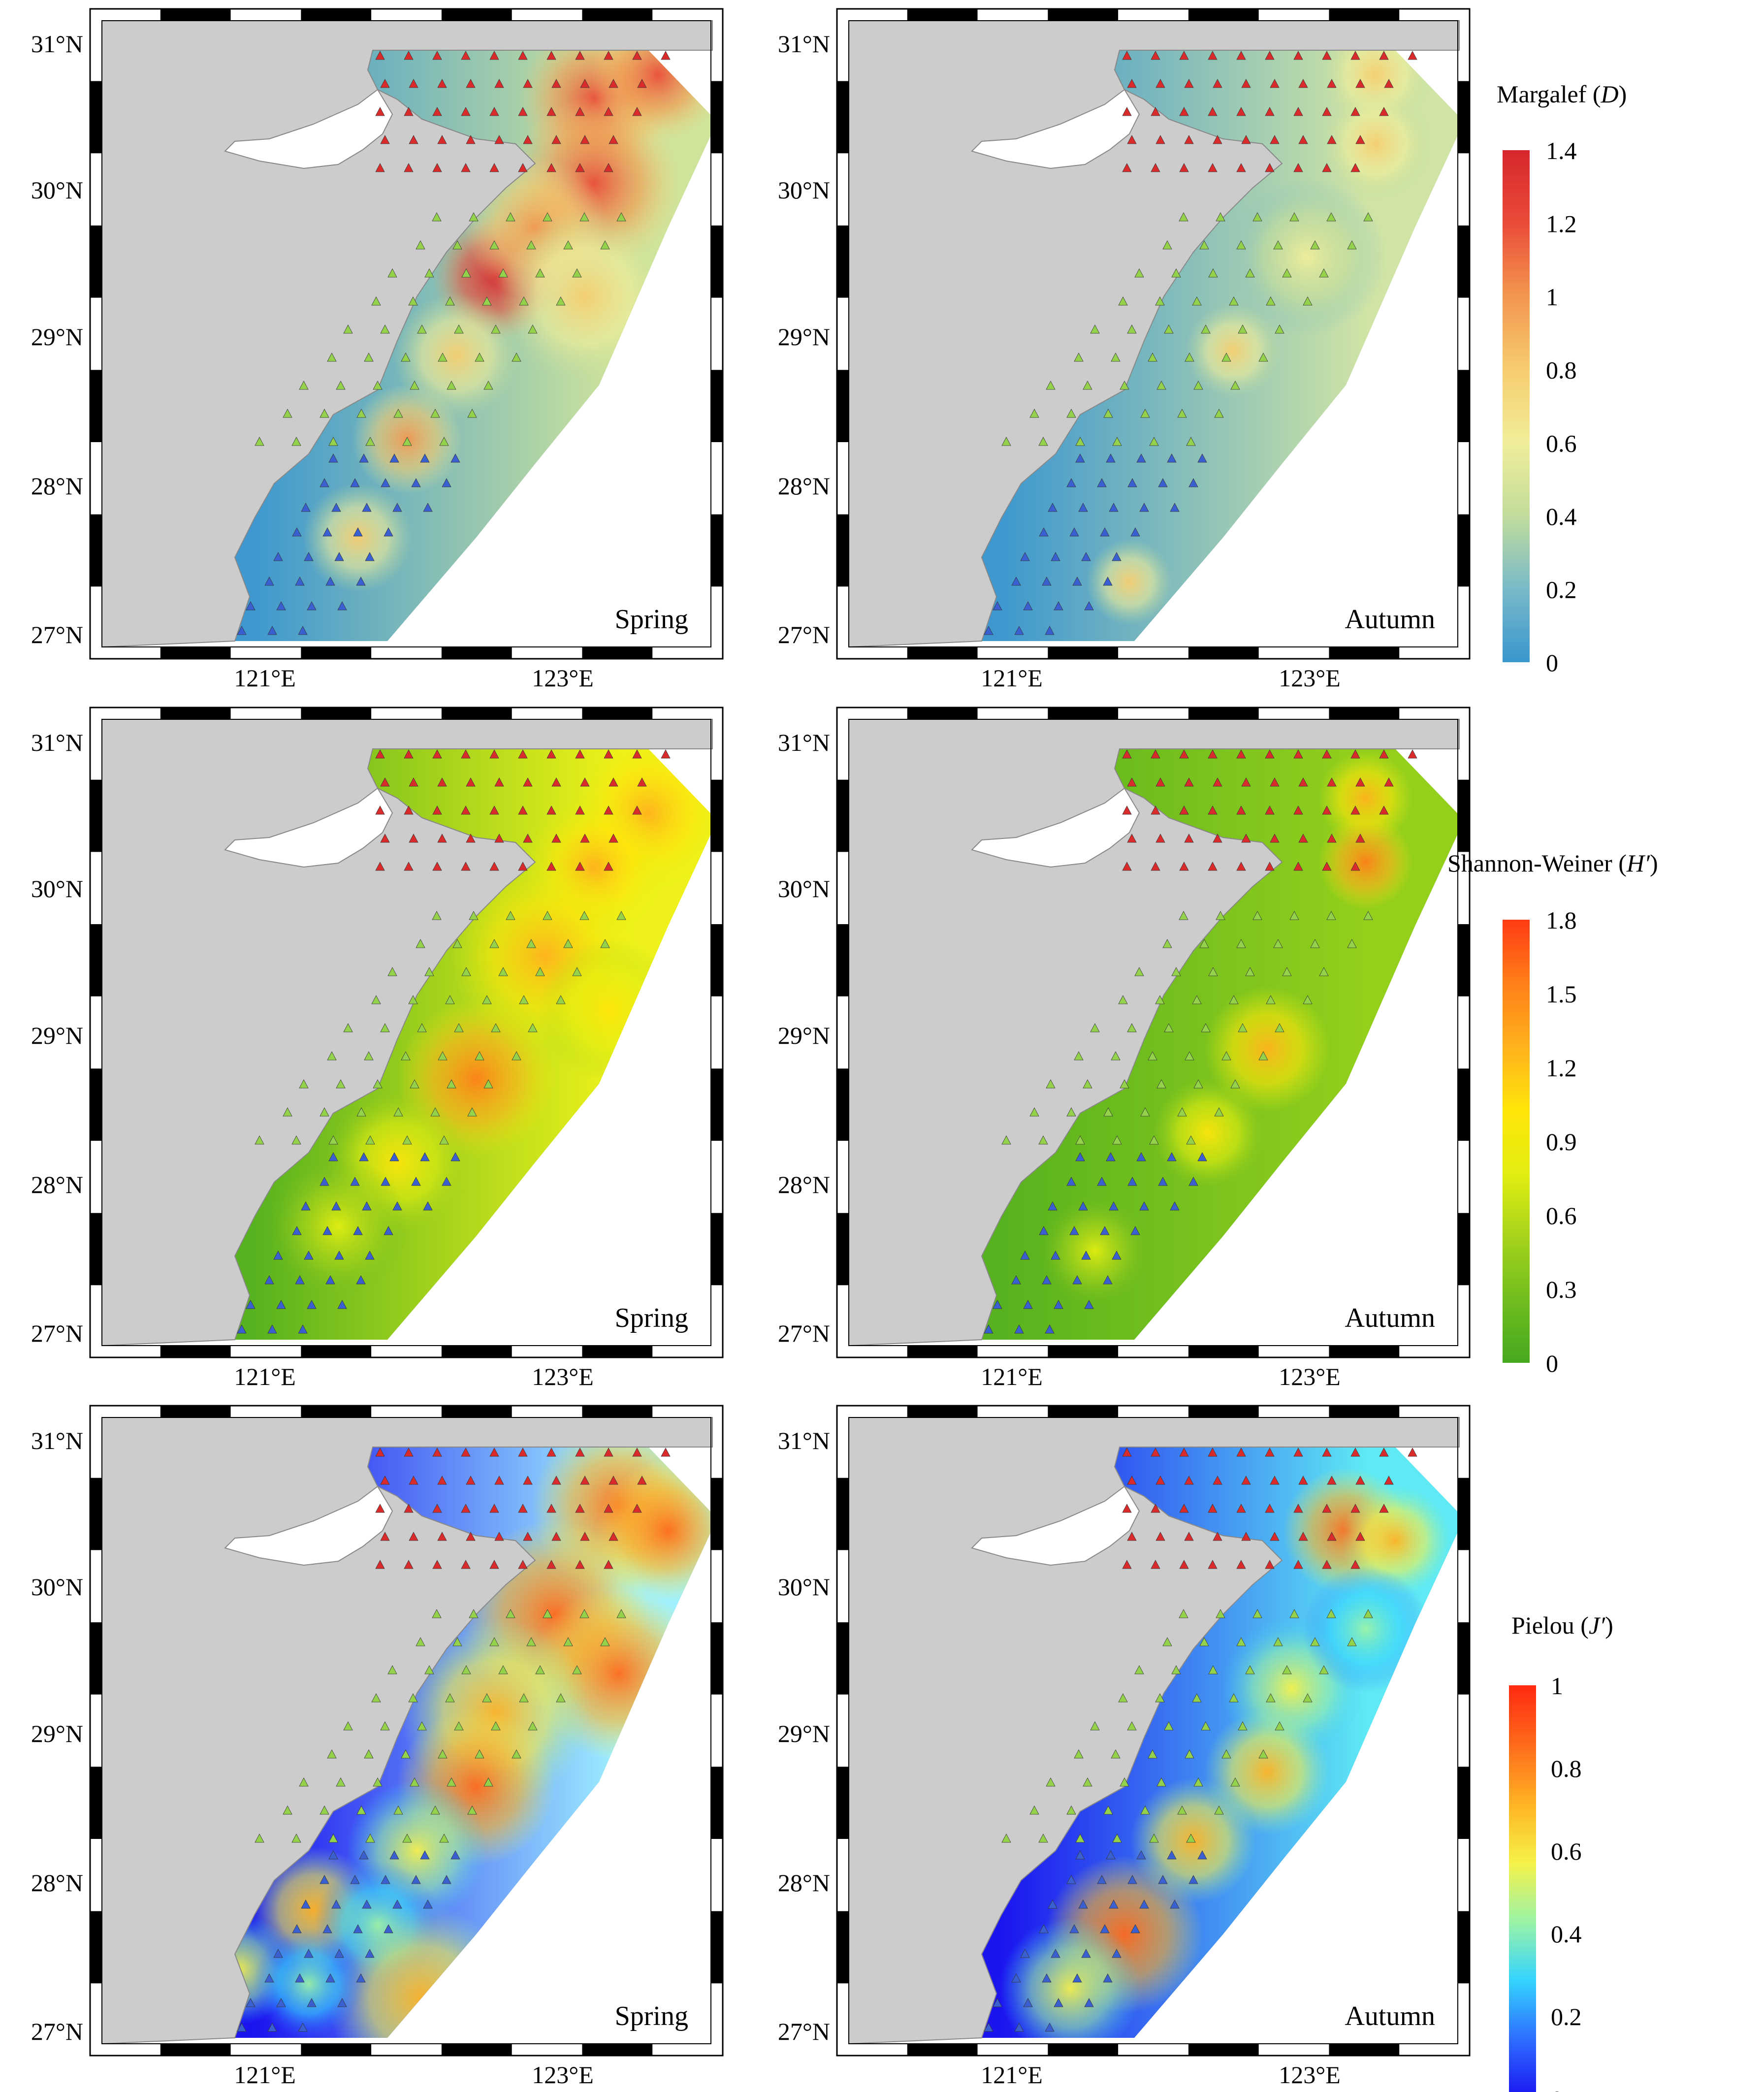  What do you see at coordinates (1390, 2016) in the screenshot?
I see `season-label: Autumn` at bounding box center [1390, 2016].